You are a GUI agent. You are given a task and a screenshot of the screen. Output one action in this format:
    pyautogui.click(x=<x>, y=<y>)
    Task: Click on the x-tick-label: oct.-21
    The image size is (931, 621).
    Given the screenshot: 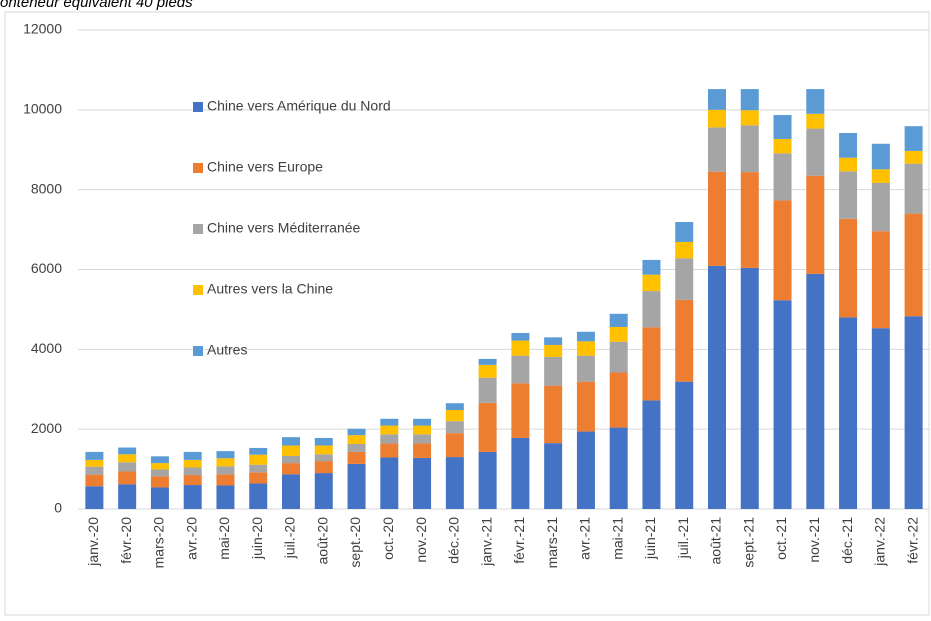 What is the action you would take?
    pyautogui.click(x=781, y=538)
    